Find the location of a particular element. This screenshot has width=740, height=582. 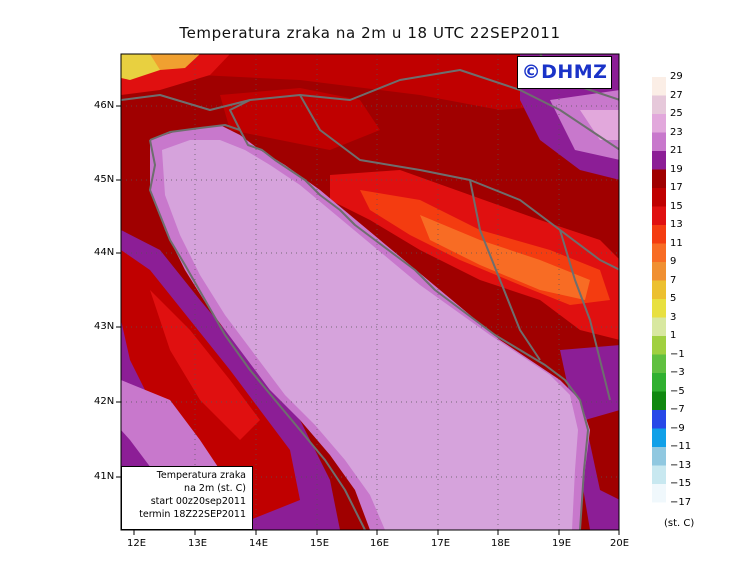

info-line-2: na 2m (st. C) is located at coordinates (215, 488).